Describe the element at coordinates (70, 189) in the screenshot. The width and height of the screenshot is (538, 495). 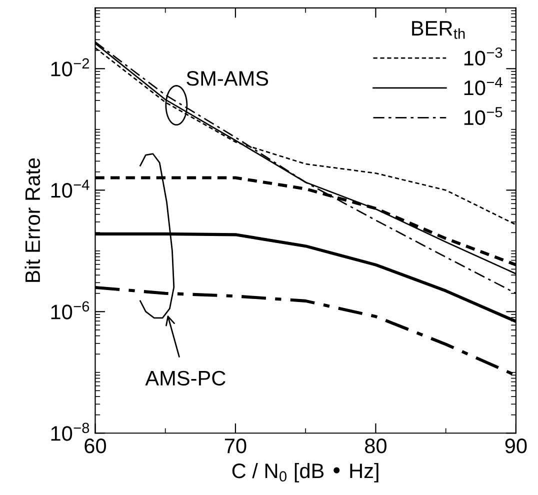
I see `y-tick-label: 10$^{−4}$` at that location.